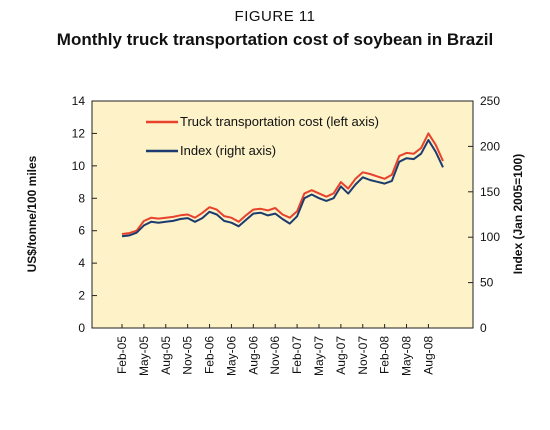 This screenshot has height=430, width=550. Describe the element at coordinates (79, 133) in the screenshot. I see `left-tick-label: 12` at that location.